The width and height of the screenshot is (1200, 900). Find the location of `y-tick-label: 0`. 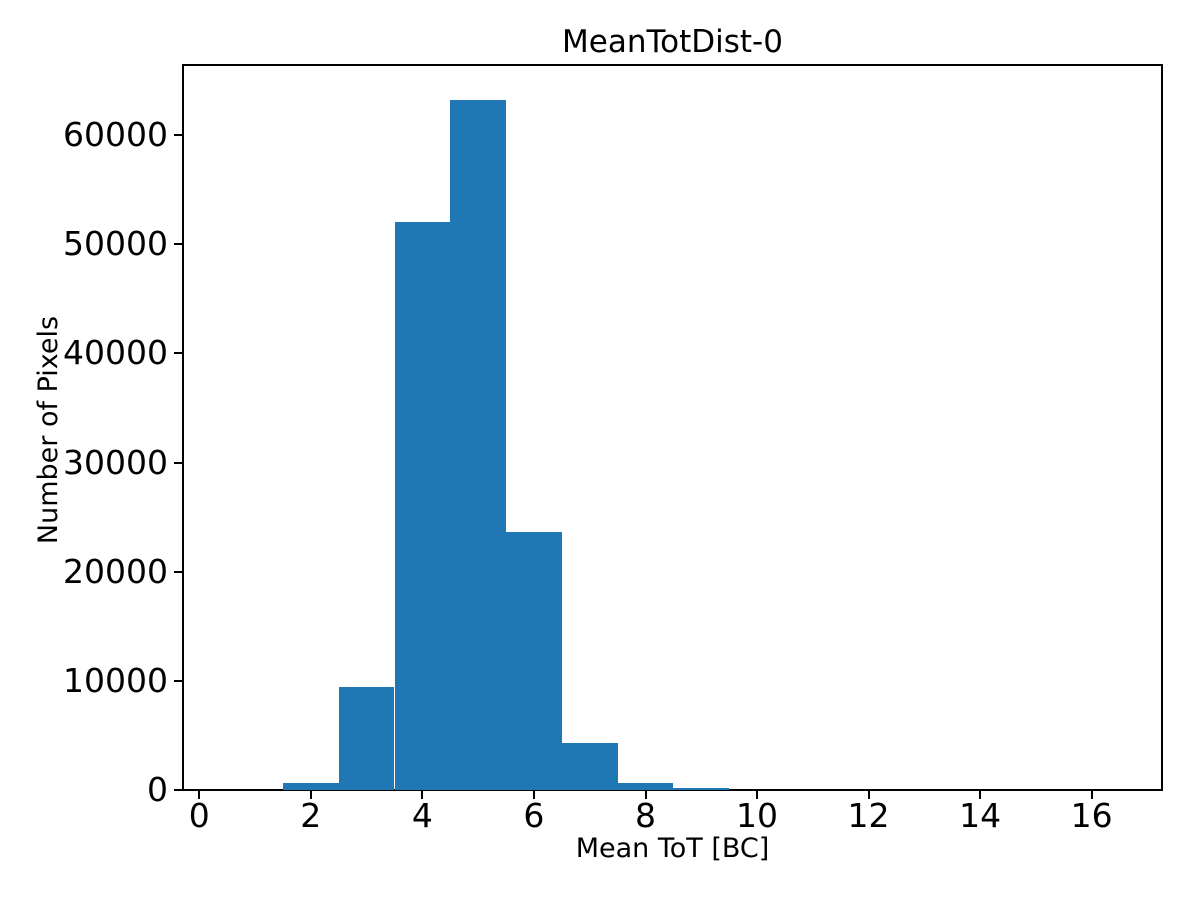

y-tick-label: 0 is located at coordinates (157, 789).